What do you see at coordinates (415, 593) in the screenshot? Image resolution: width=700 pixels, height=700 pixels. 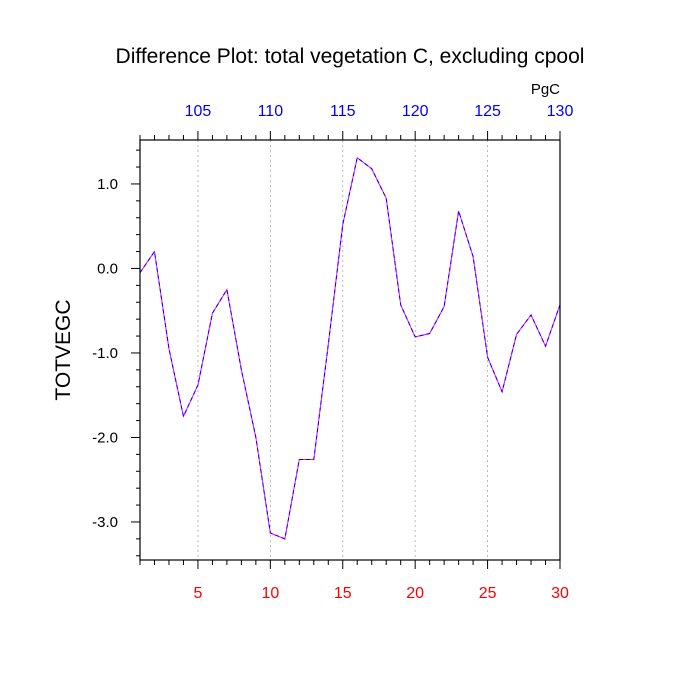 I see `bottom-tick-label: 20` at bounding box center [415, 593].